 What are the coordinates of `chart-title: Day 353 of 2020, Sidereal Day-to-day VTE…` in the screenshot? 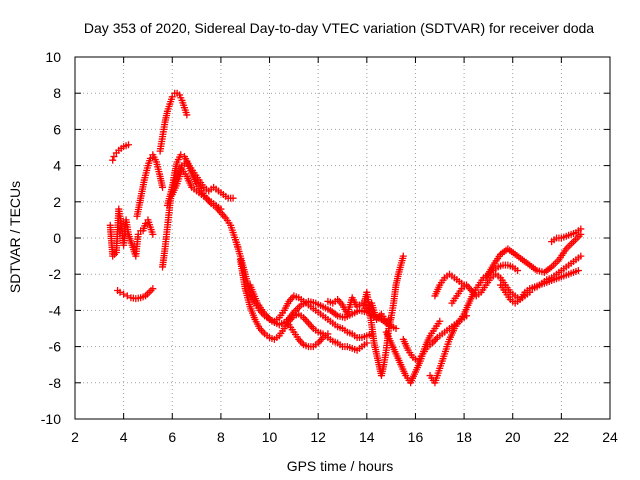 It's located at (339, 28).